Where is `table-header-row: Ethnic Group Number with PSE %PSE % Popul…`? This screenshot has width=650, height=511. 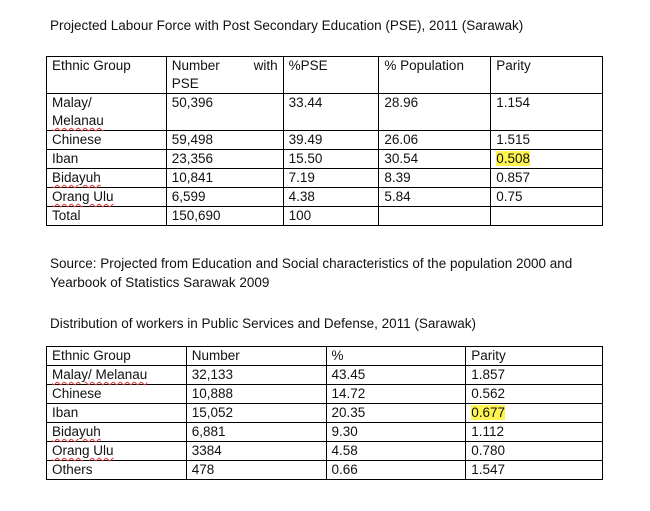 table-header-row: Ethnic Group Number with PSE %PSE % Popul… is located at coordinates (324, 75).